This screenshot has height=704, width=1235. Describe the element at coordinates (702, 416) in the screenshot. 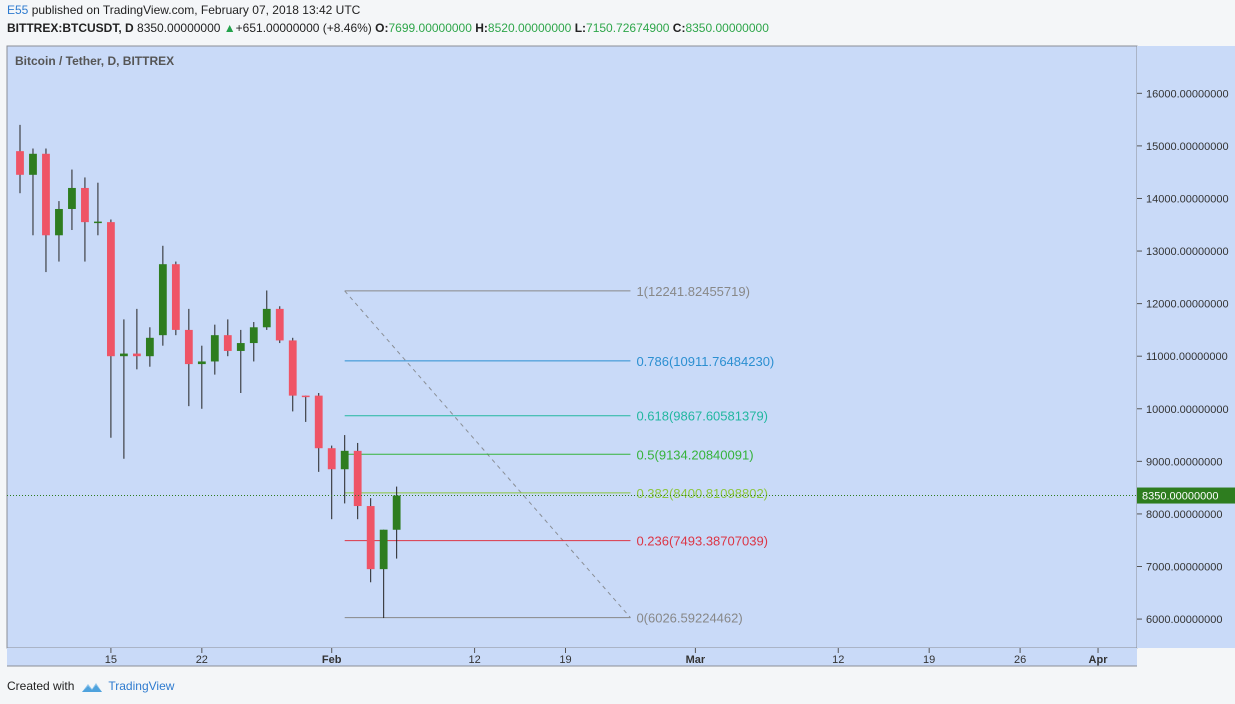

I see `fib-level-label: 0.618(9867.60581379)` at that location.